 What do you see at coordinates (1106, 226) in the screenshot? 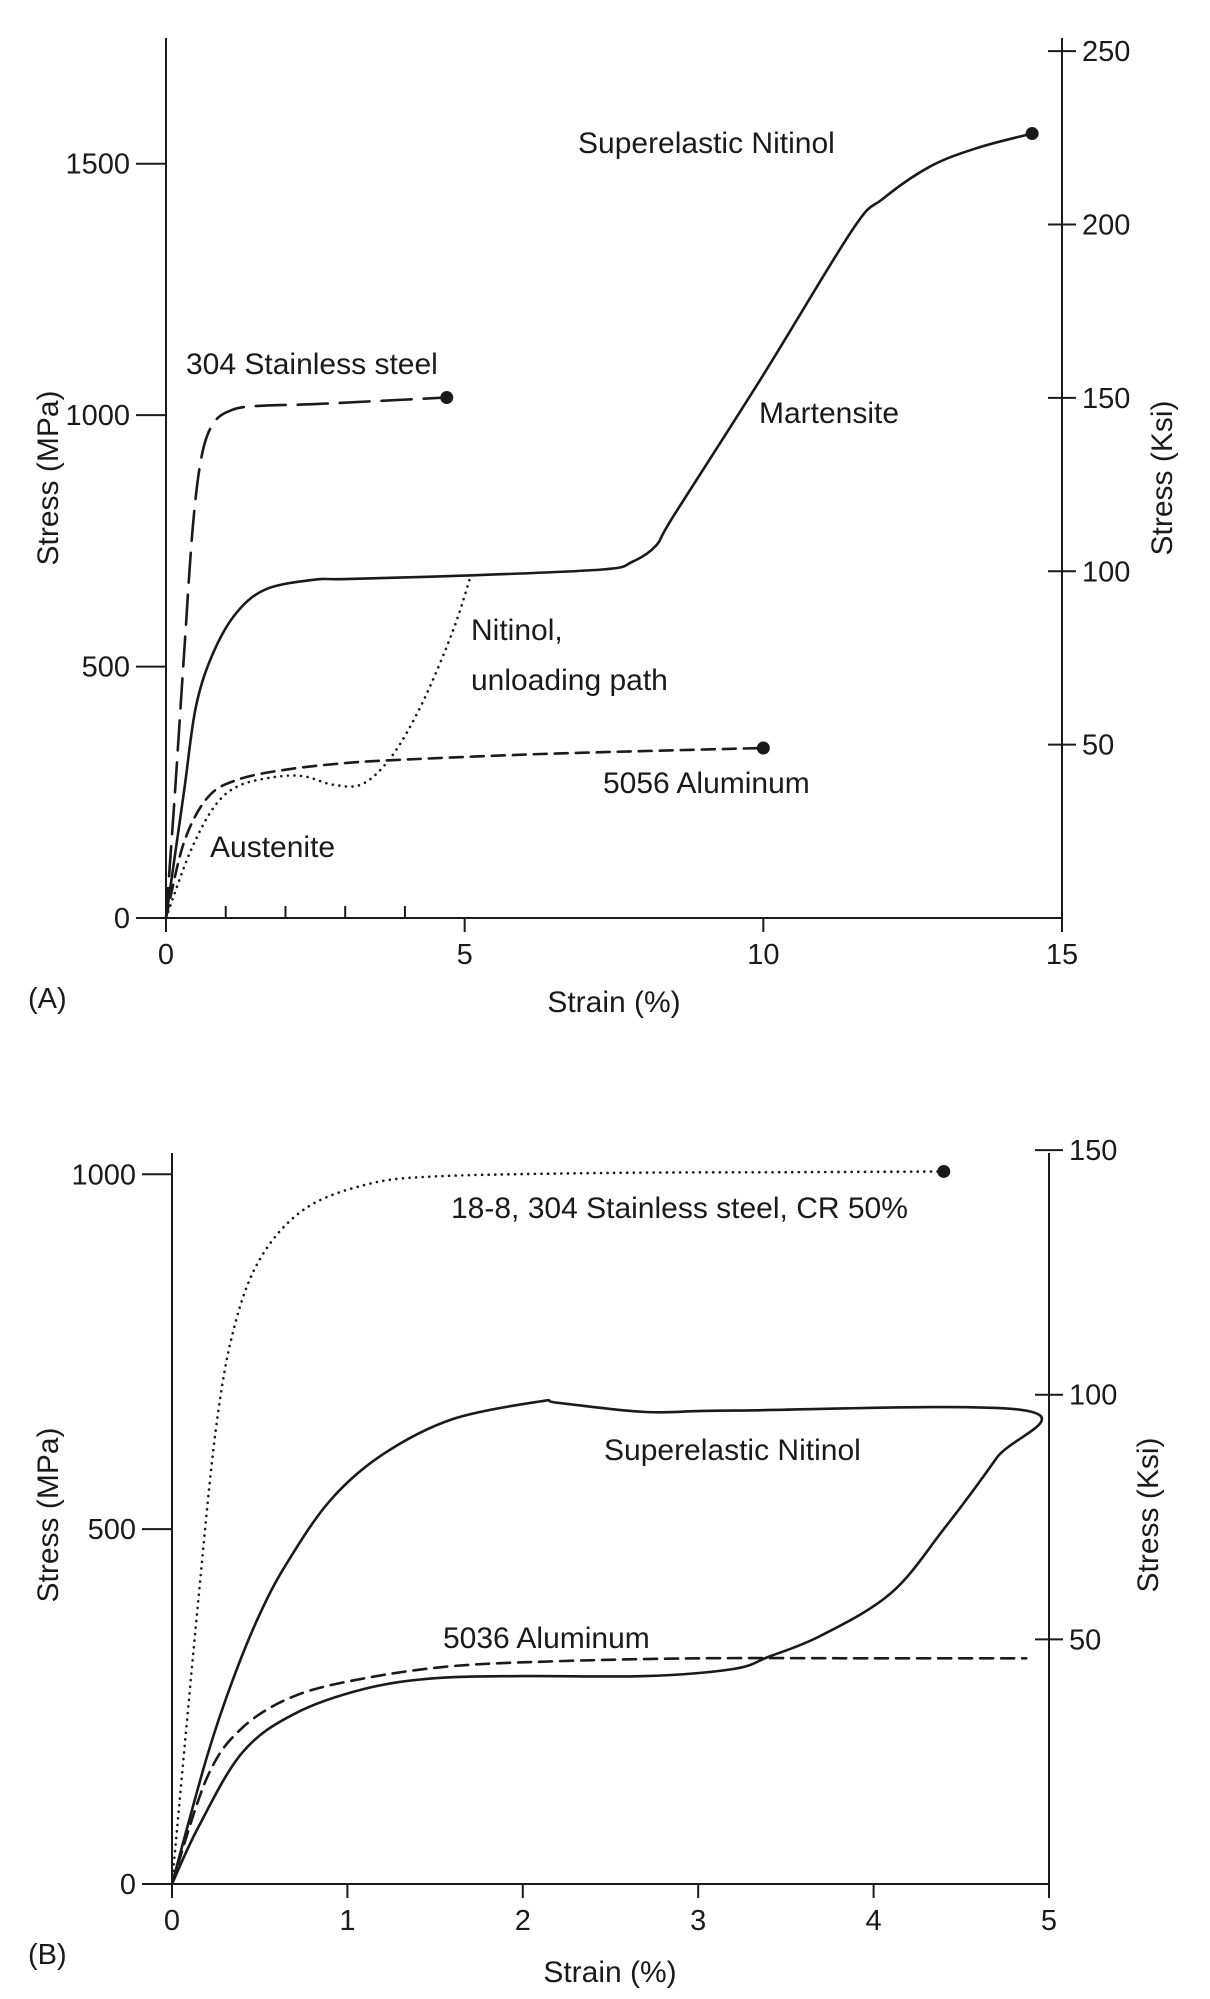
I see `y-right-tick-label: 200` at bounding box center [1106, 226].